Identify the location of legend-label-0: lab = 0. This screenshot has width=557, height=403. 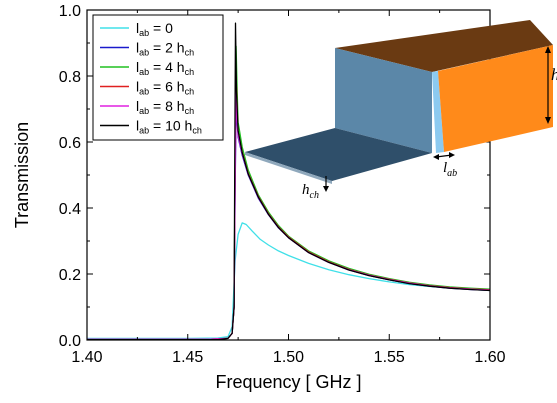
(154, 29).